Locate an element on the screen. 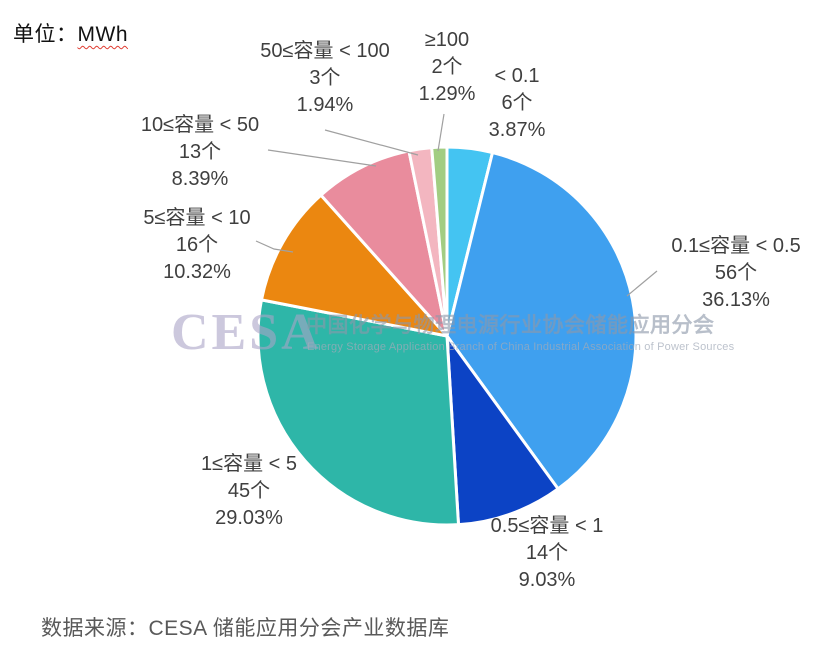  range-text: 10≤容量 < 50 is located at coordinates (200, 125).